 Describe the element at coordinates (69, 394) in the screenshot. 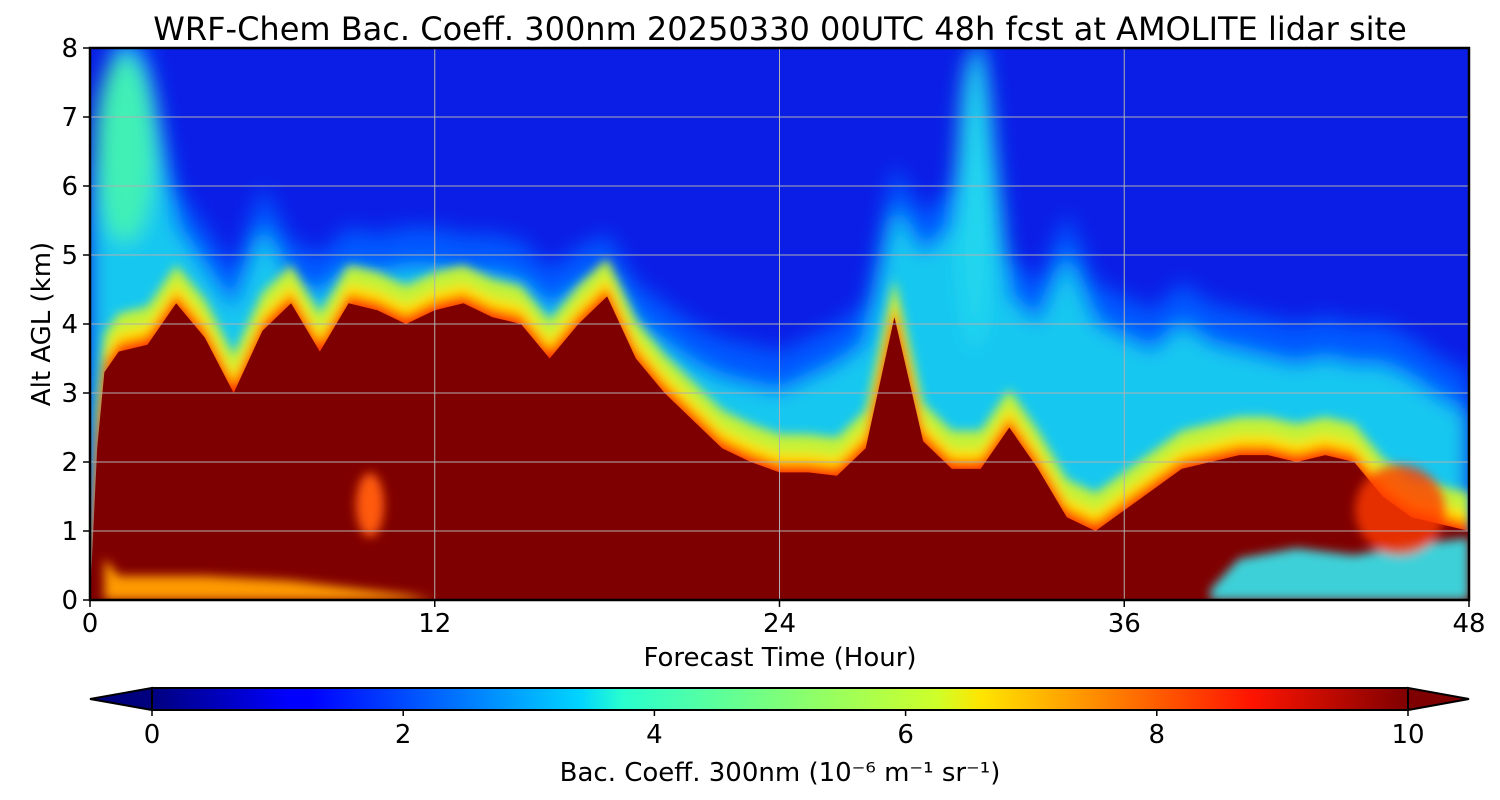

I see `y-tick-label: 3` at that location.